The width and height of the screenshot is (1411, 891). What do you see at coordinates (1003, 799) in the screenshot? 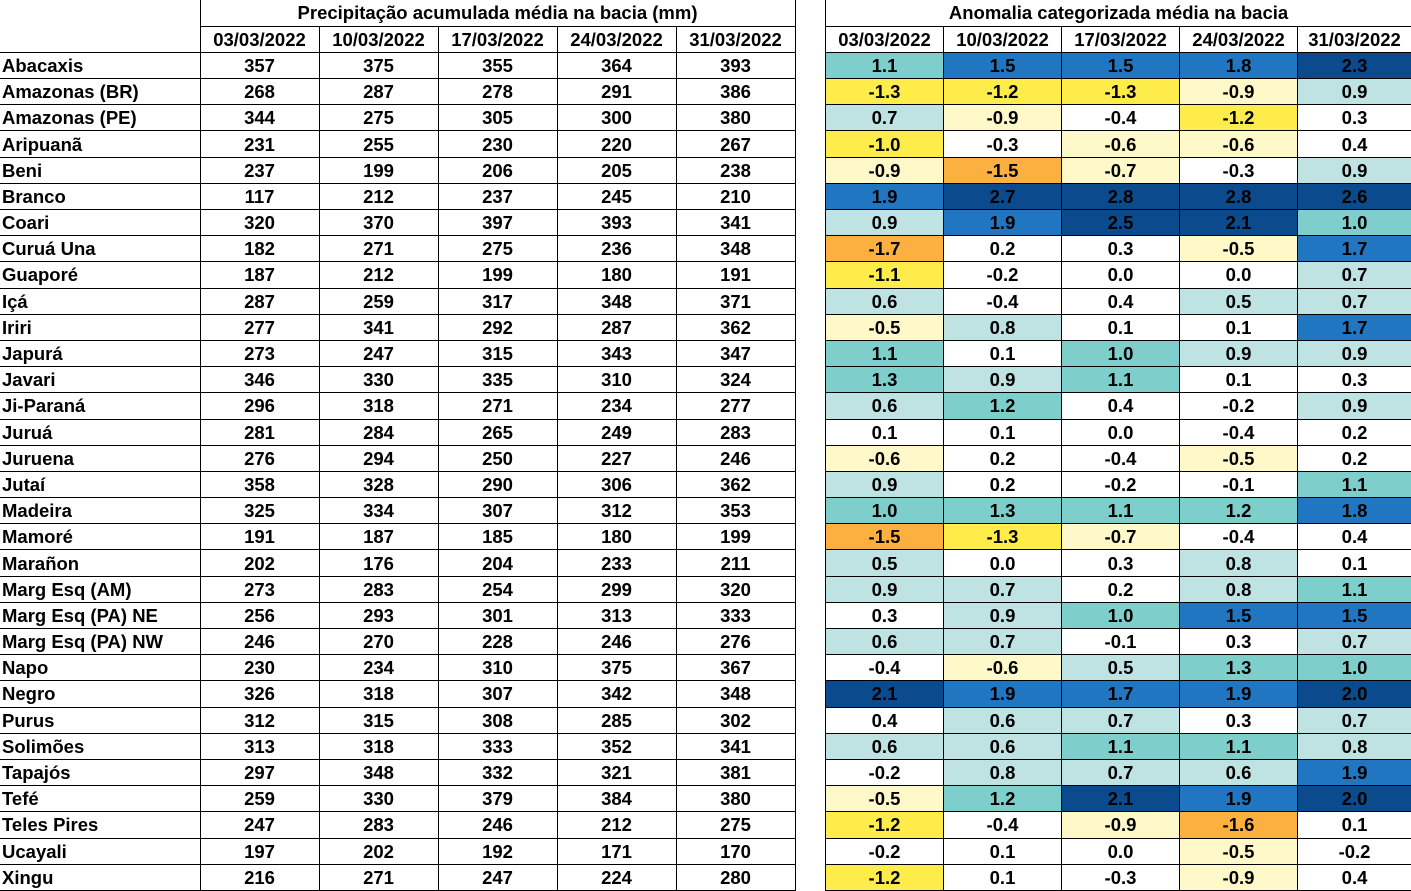
I see `anomaly-value: 1.2` at bounding box center [1003, 799].